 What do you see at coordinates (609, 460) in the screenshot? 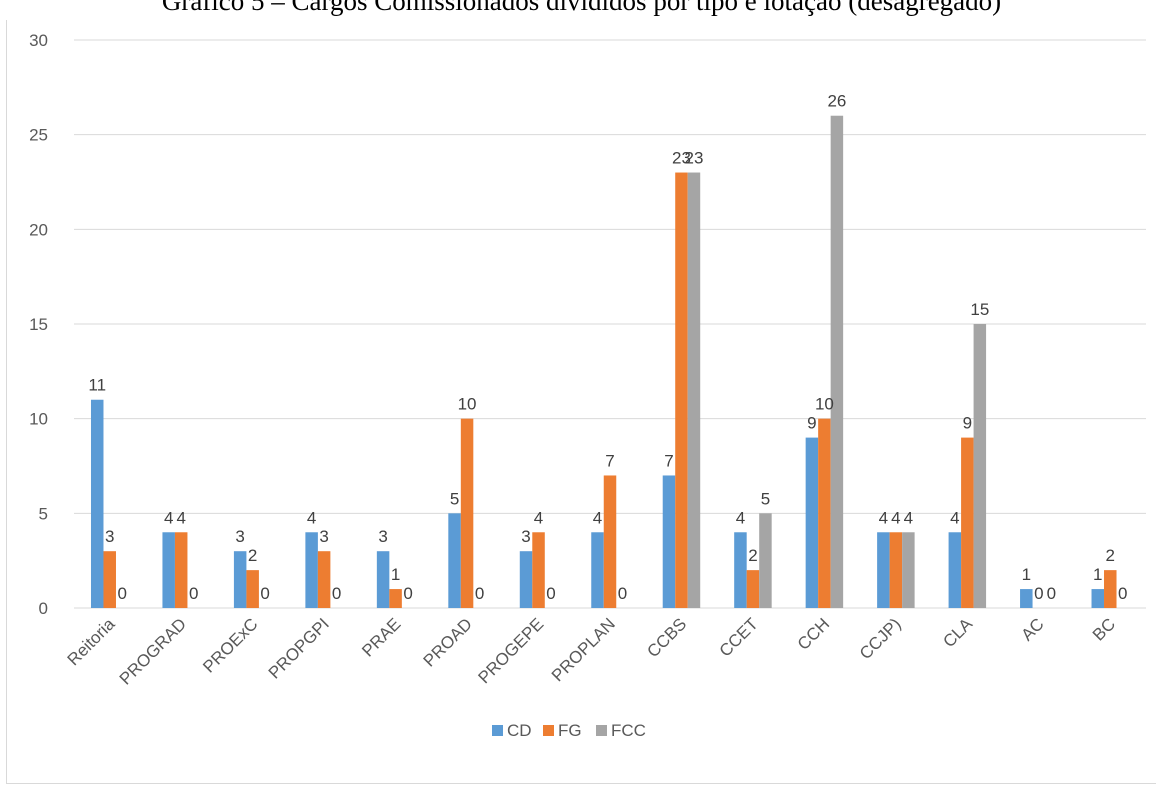
I see `data-label-fg-7: 7` at bounding box center [609, 460].